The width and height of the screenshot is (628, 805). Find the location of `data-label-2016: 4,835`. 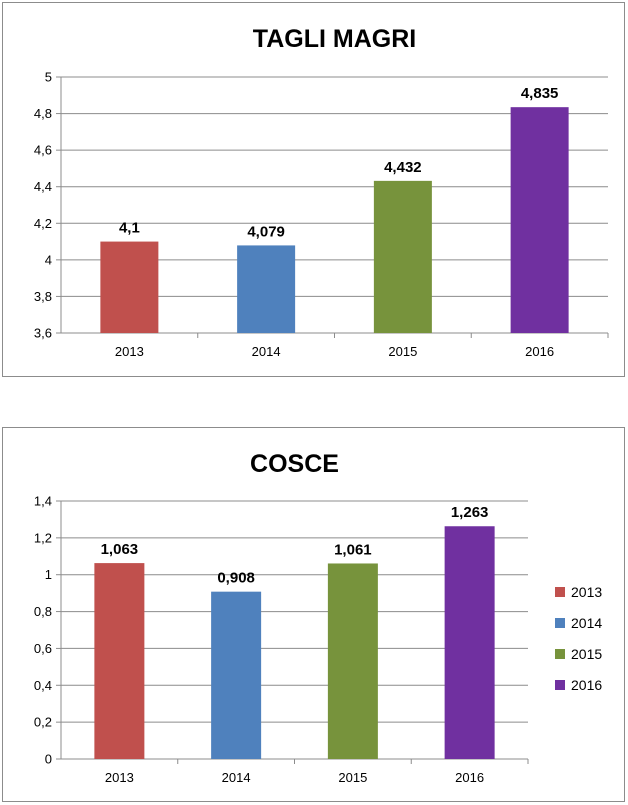

data-label-2016: 4,835 is located at coordinates (540, 93).